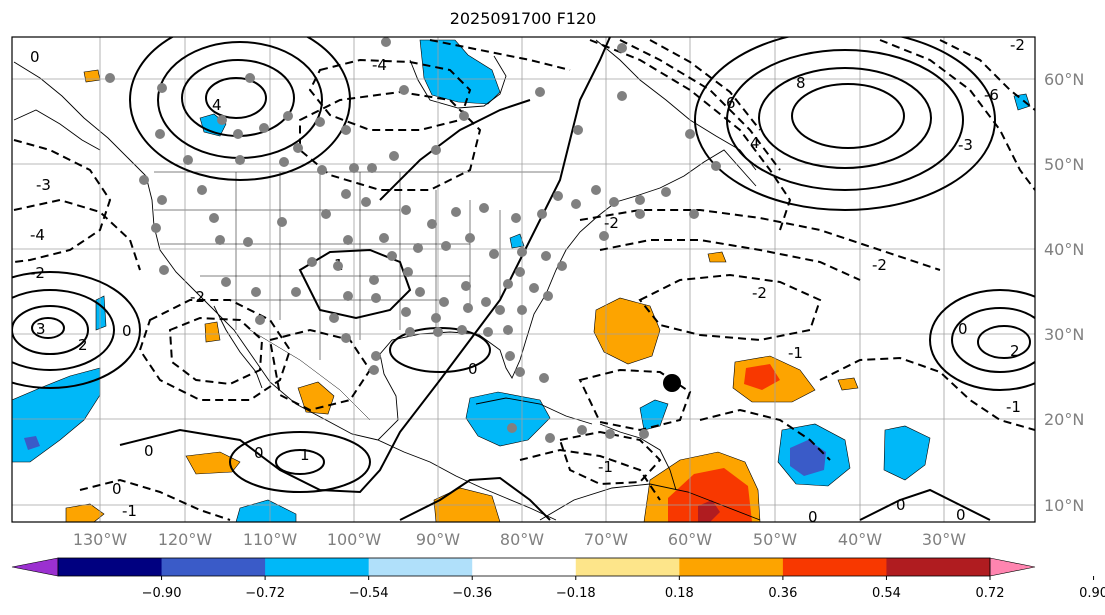  What do you see at coordinates (627, 331) in the screenshot?
I see `positive-anomaly-bermuda` at bounding box center [627, 331].